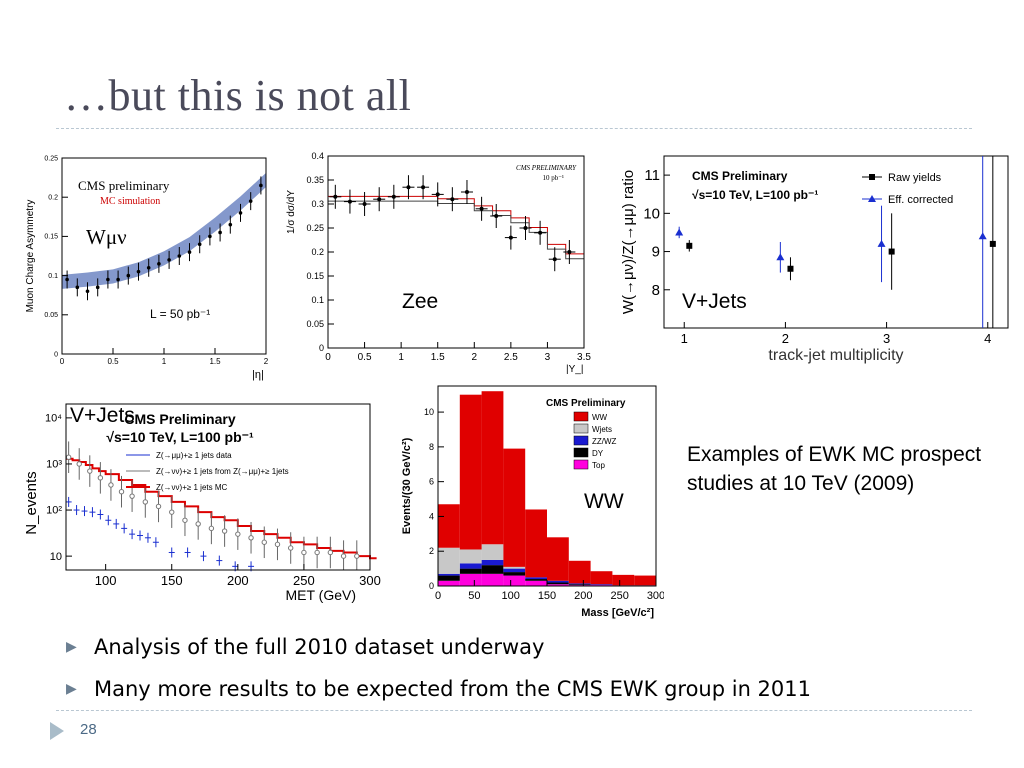  I want to click on slide-title: …but this is not all, so click(238, 95).